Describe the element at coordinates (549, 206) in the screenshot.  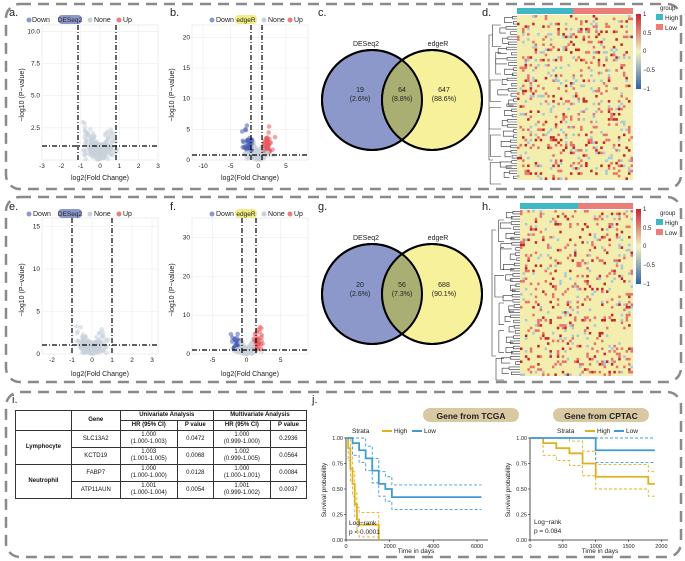
I see `heatmap-h-group-high-bar` at that location.